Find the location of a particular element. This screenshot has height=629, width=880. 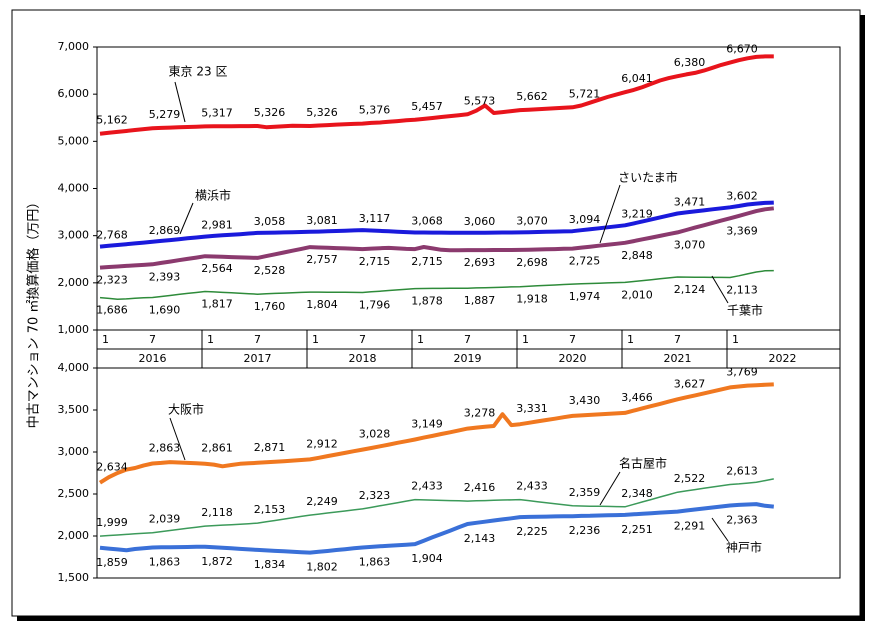

series-name: 名古屋市 is located at coordinates (643, 463).